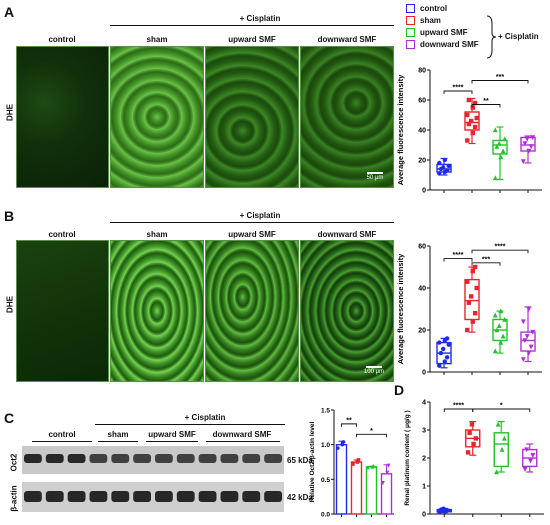 The image size is (550, 525). What do you see at coordinates (374, 370) in the screenshot?
I see `scale-bar-b: 100 μm` at bounding box center [374, 370].